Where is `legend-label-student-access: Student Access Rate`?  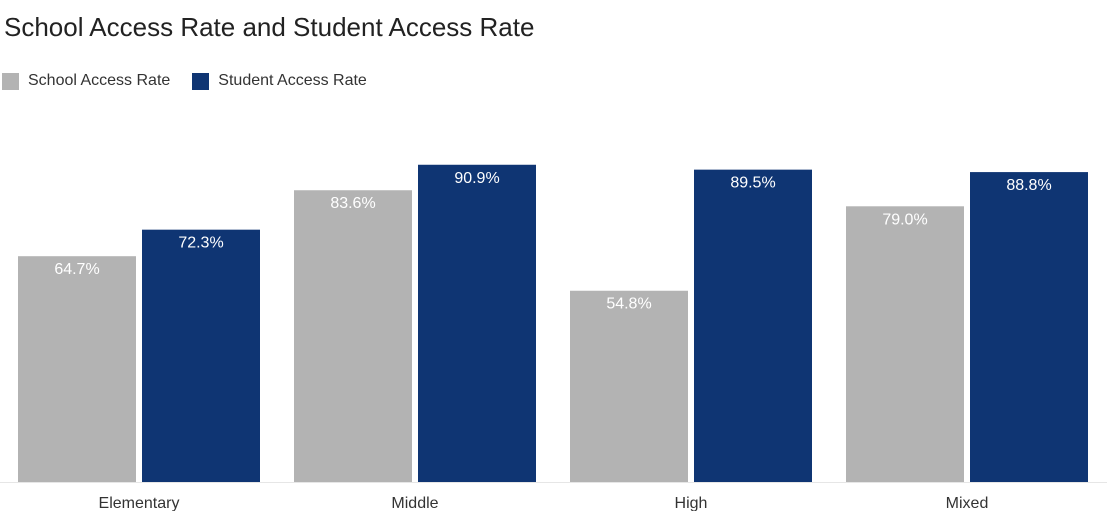 legend-label-student-access: Student Access Rate is located at coordinates (292, 80).